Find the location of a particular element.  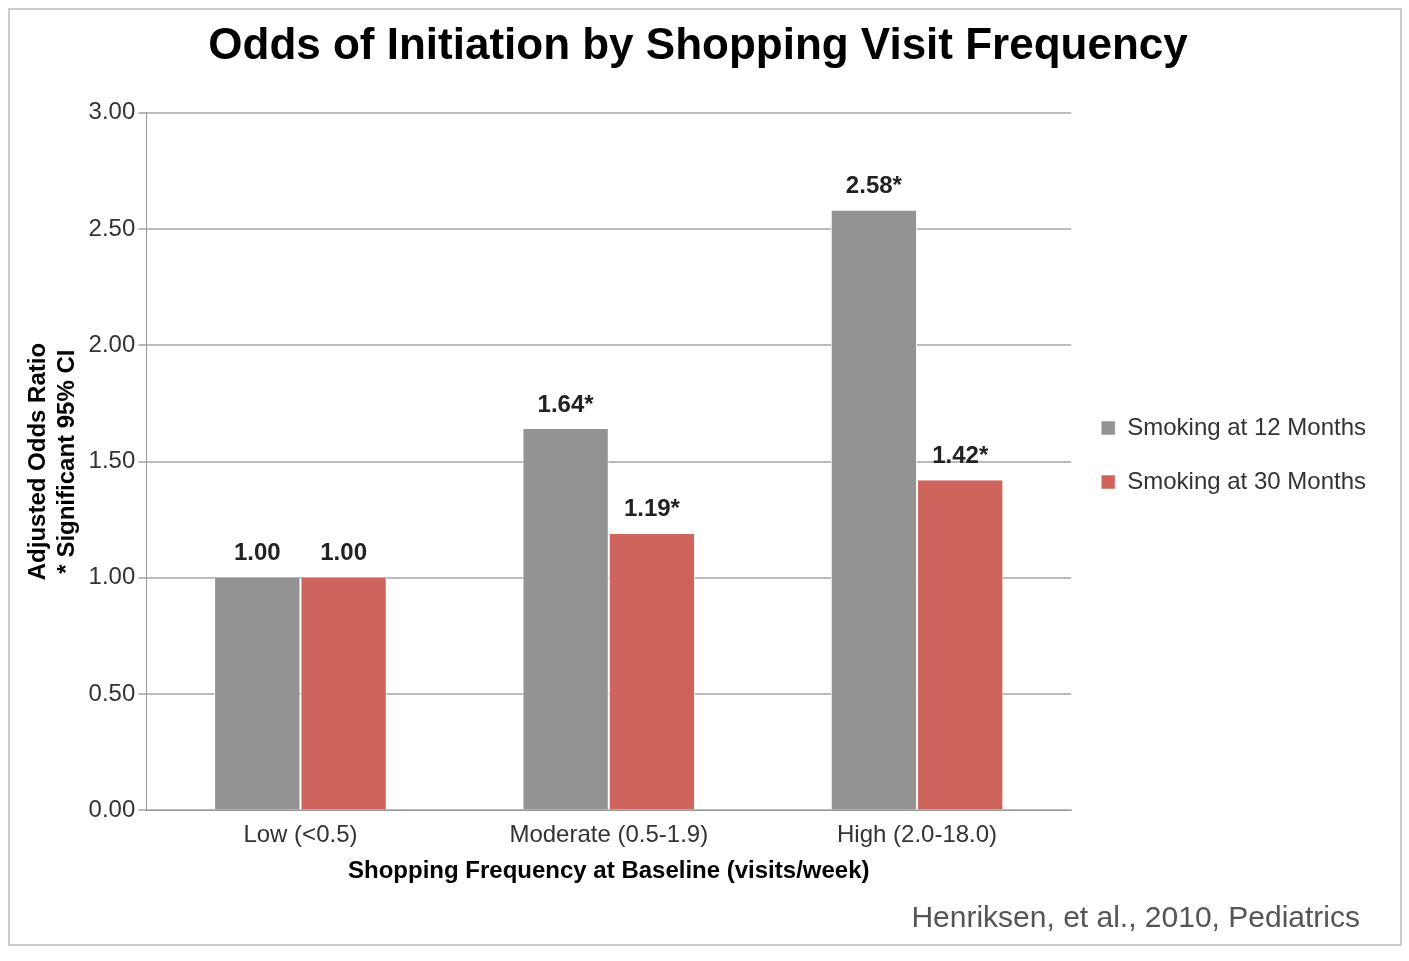

data-label: 1.42* is located at coordinates (960, 454).